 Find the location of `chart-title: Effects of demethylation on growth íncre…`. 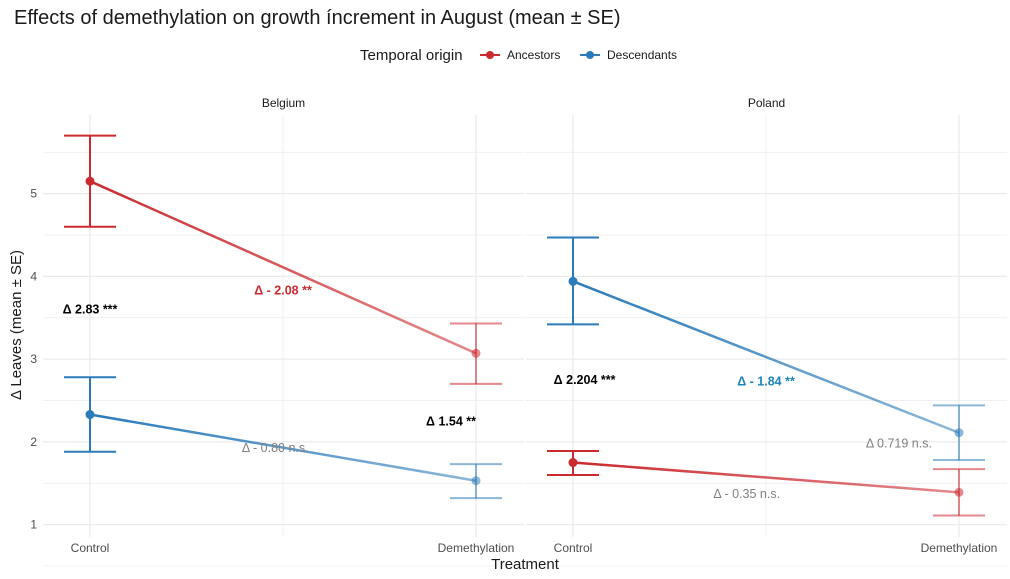

chart-title: Effects of demethylation on growth íncre… is located at coordinates (317, 18).